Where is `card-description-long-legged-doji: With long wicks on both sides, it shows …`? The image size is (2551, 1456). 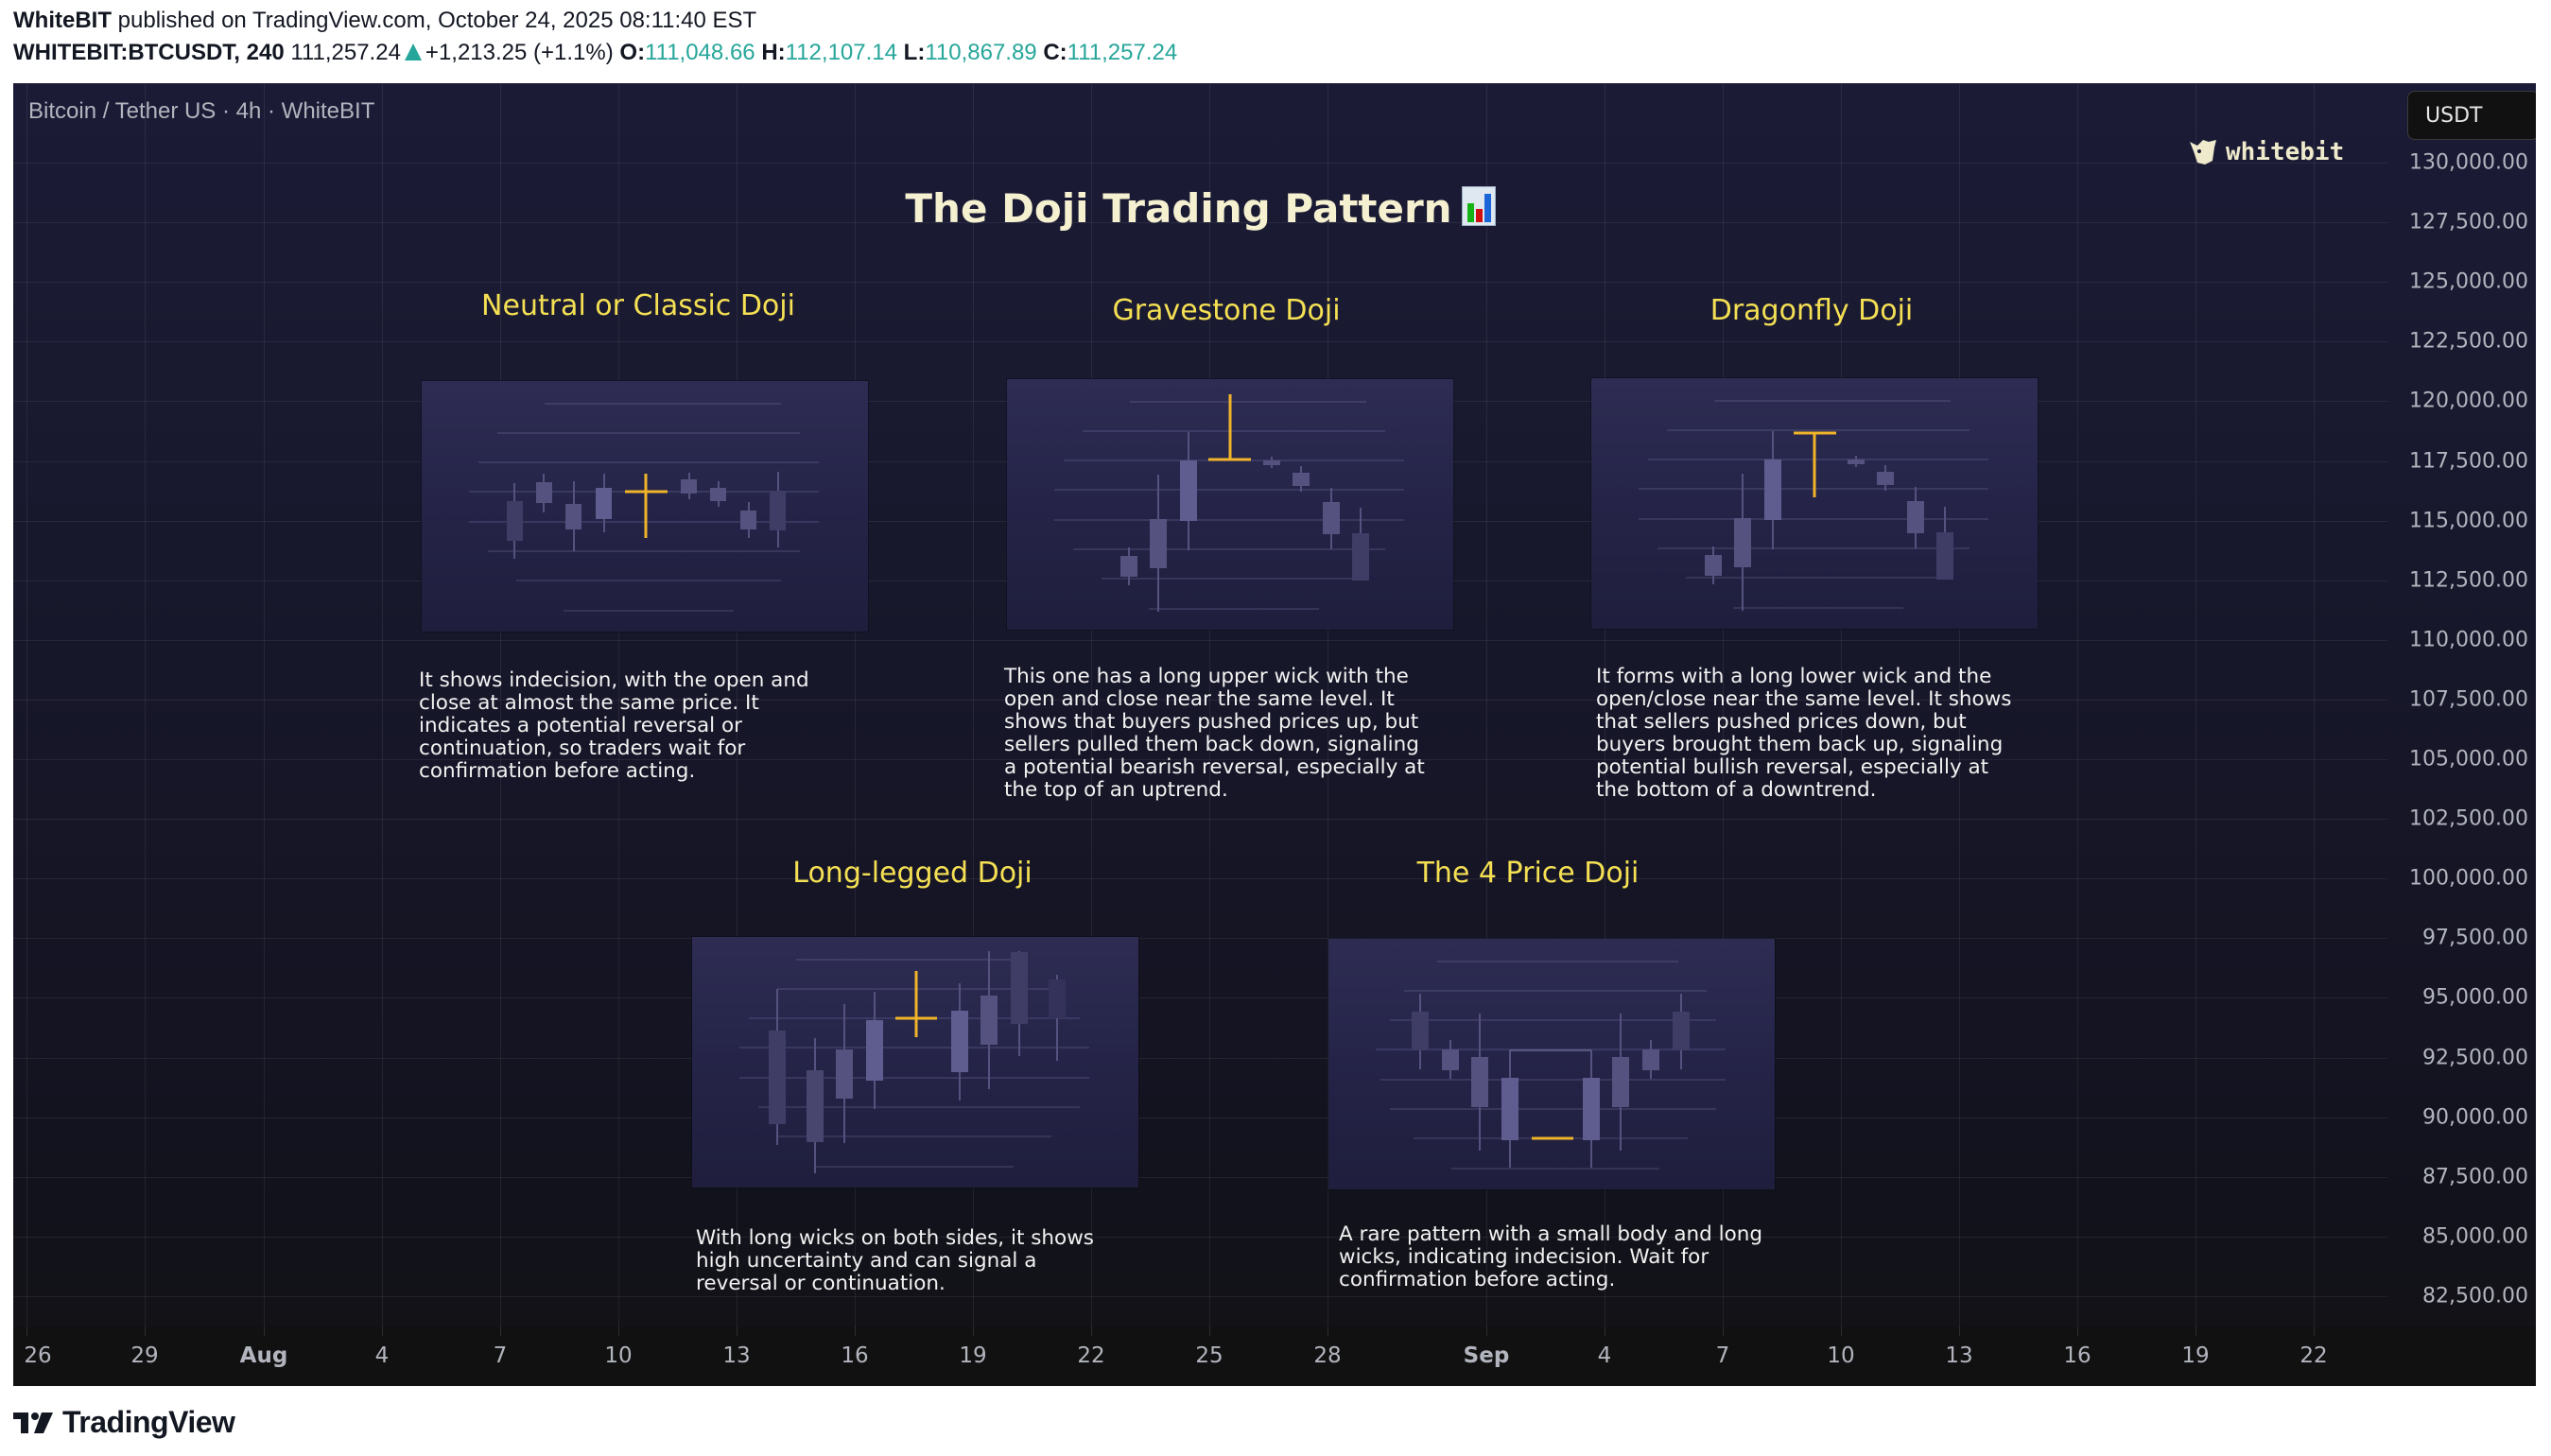
card-description-long-legged-doji: With long wicks on both sides, it shows … is located at coordinates (895, 1260).